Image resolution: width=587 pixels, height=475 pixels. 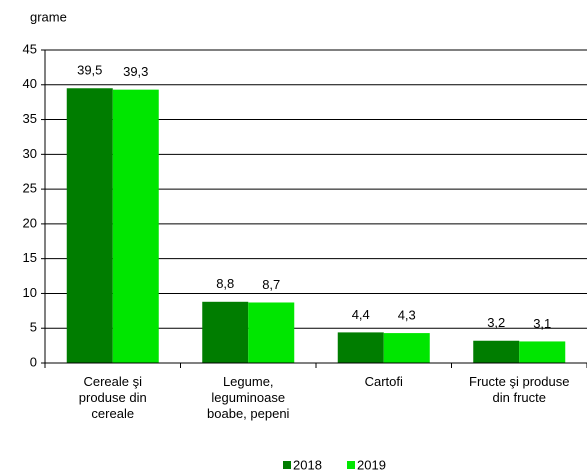 What do you see at coordinates (30, 48) in the screenshot?
I see `y-tick-label: 45` at bounding box center [30, 48].